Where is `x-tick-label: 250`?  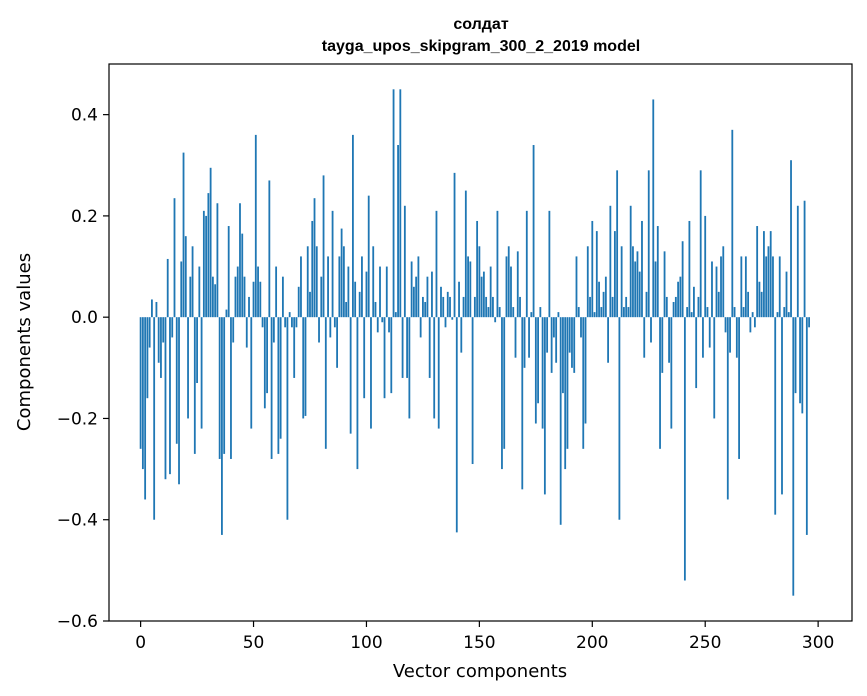
x-tick-label: 250 is located at coordinates (705, 643).